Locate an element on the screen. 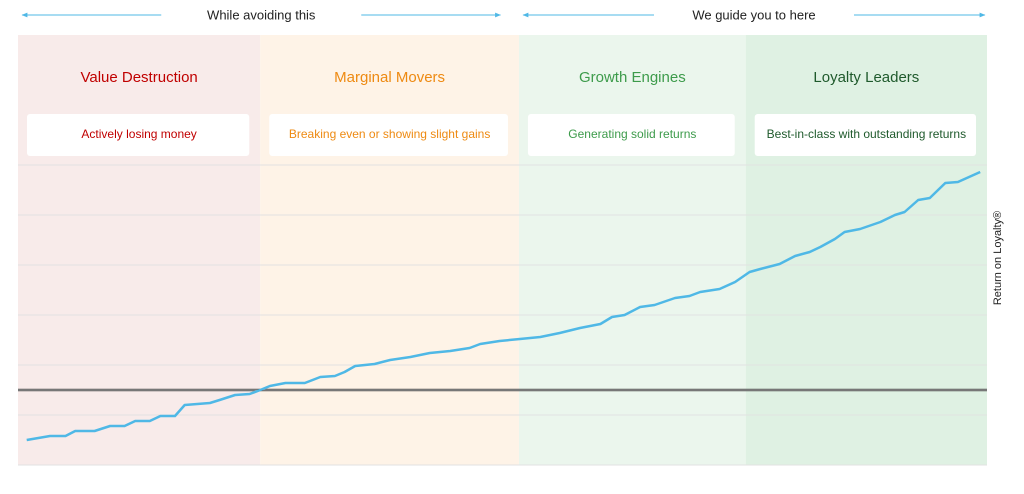 The width and height of the screenshot is (1024, 494). zone-title: Growth Engines is located at coordinates (632, 77).